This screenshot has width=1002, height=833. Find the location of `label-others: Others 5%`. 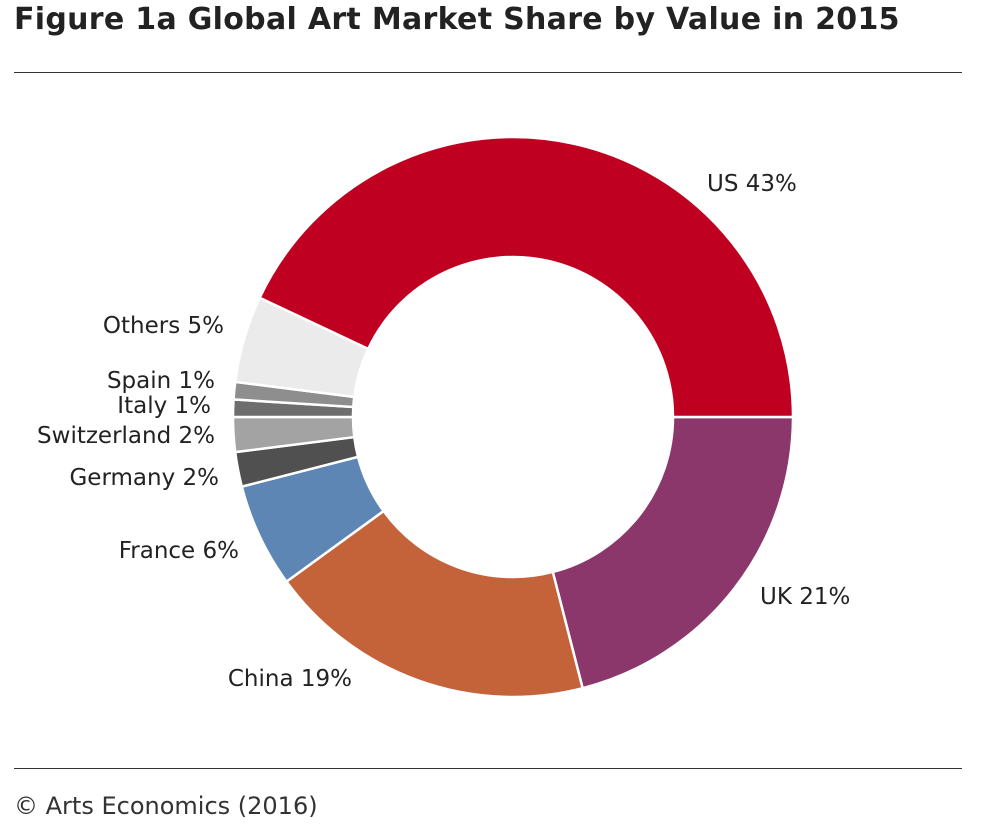

label-others: Others 5% is located at coordinates (163, 326).